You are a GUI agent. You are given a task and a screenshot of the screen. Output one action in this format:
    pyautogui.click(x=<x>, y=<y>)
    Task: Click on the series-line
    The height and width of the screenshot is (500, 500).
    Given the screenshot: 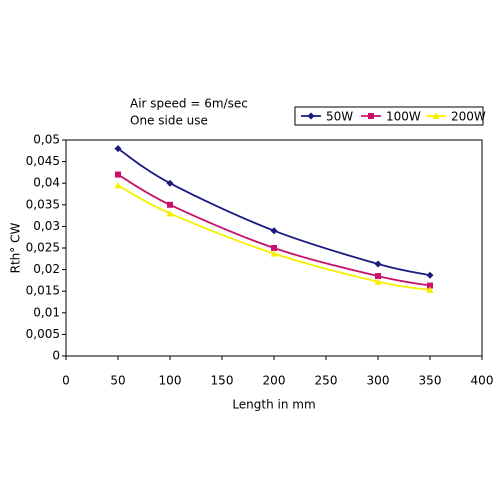 What is the action you would take?
    pyautogui.click(x=274, y=237)
    